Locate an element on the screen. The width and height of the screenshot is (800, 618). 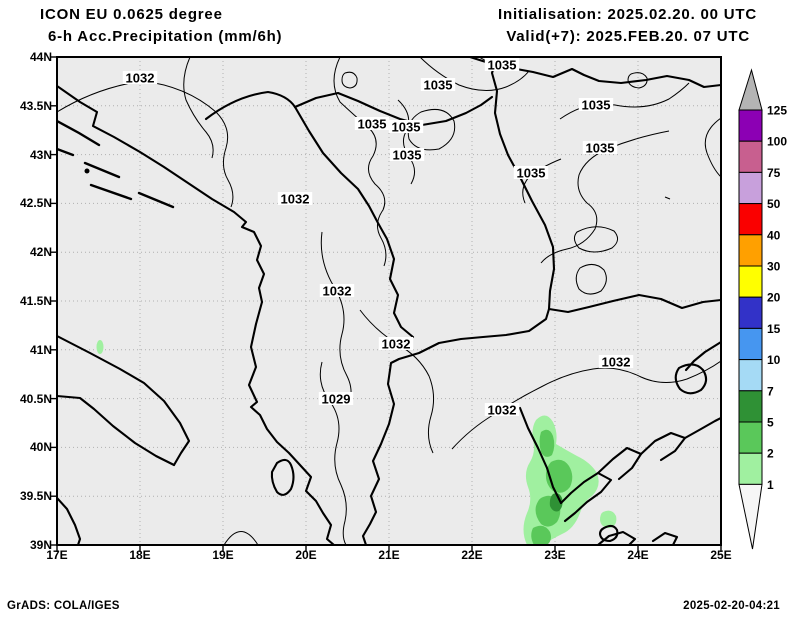
colorbar-under-arrow is located at coordinates (750, 516).